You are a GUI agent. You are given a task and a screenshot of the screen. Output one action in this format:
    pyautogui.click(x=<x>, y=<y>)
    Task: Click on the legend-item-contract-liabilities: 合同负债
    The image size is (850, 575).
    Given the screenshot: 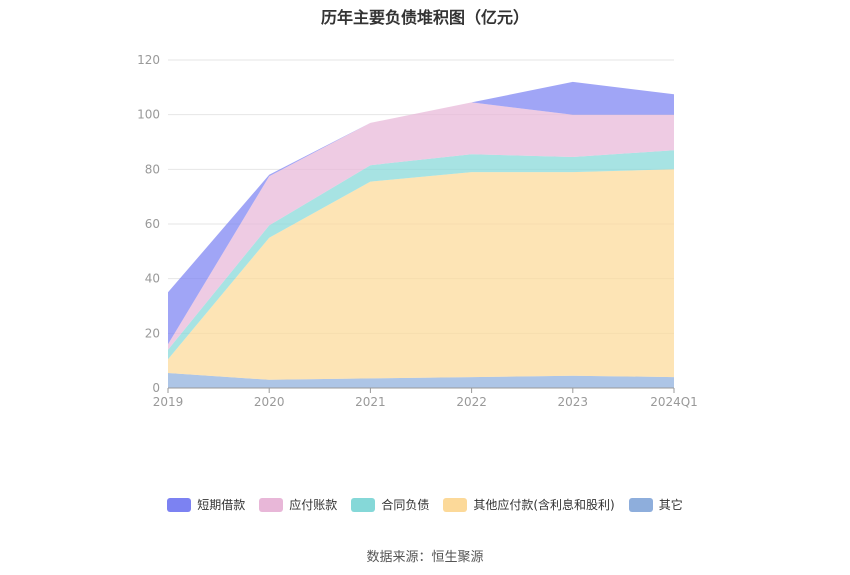 What is the action you would take?
    pyautogui.click(x=390, y=504)
    